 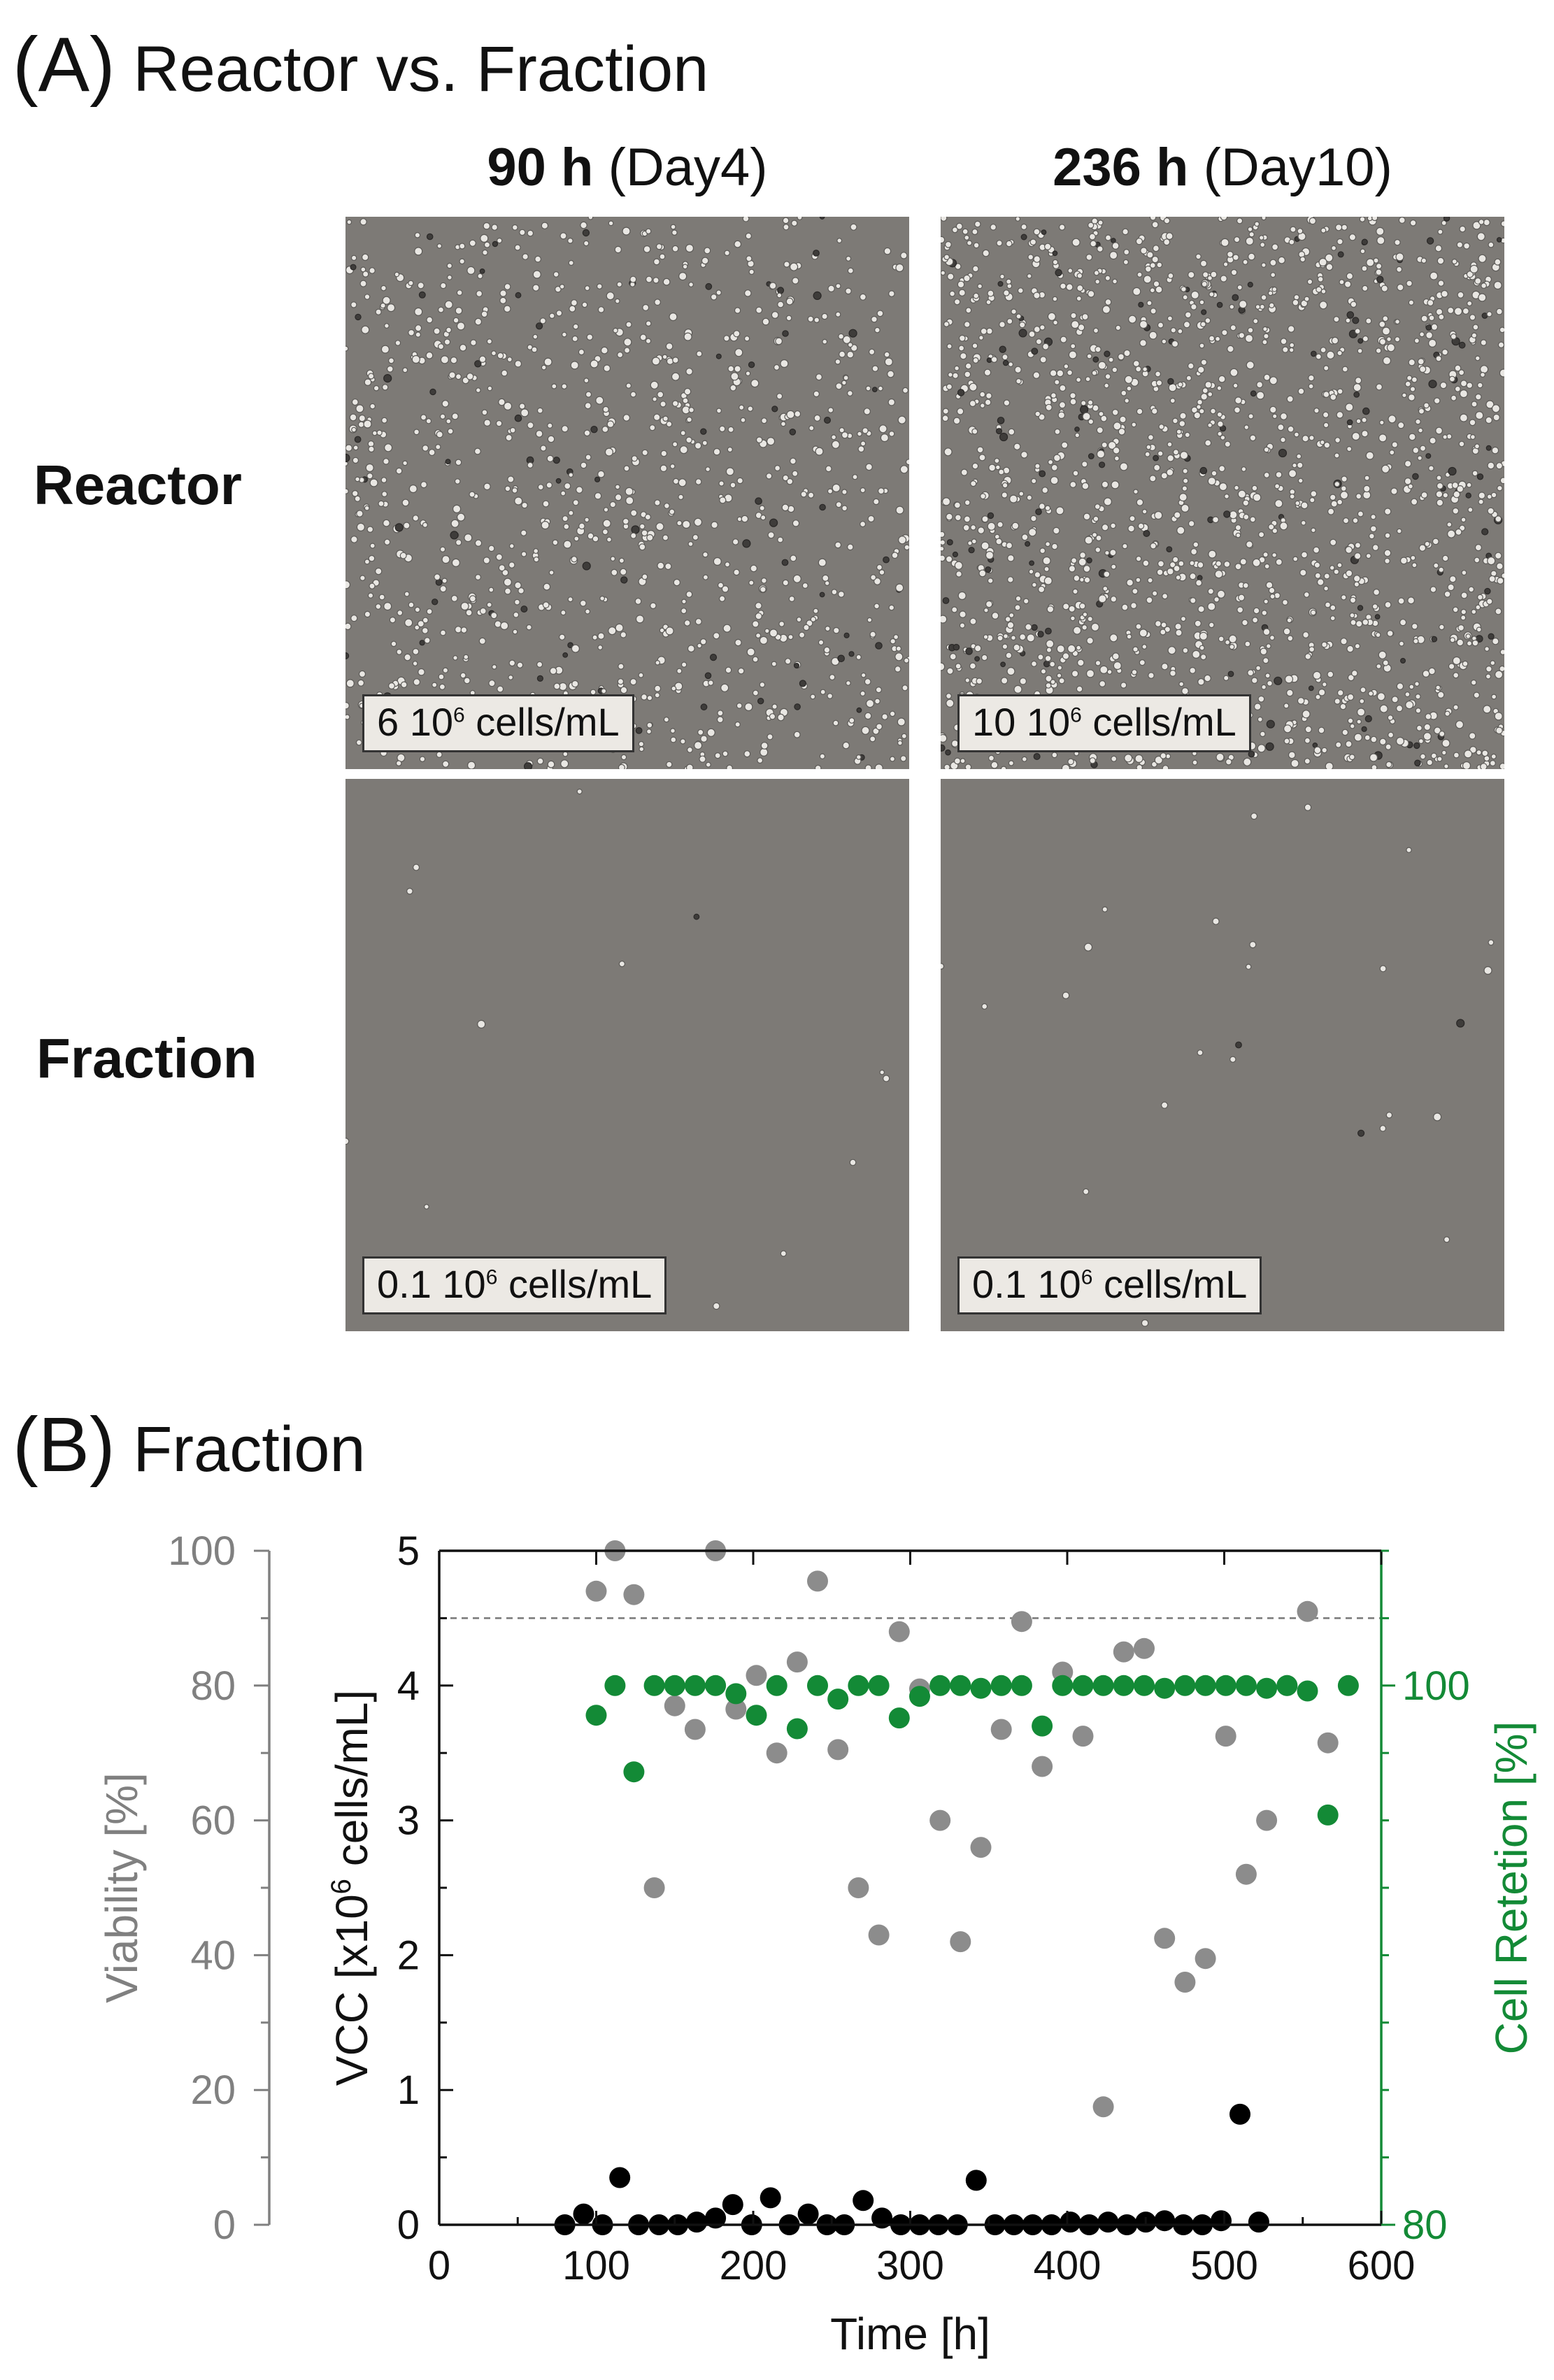 I want to click on retention-point, so click(x=899, y=1718).